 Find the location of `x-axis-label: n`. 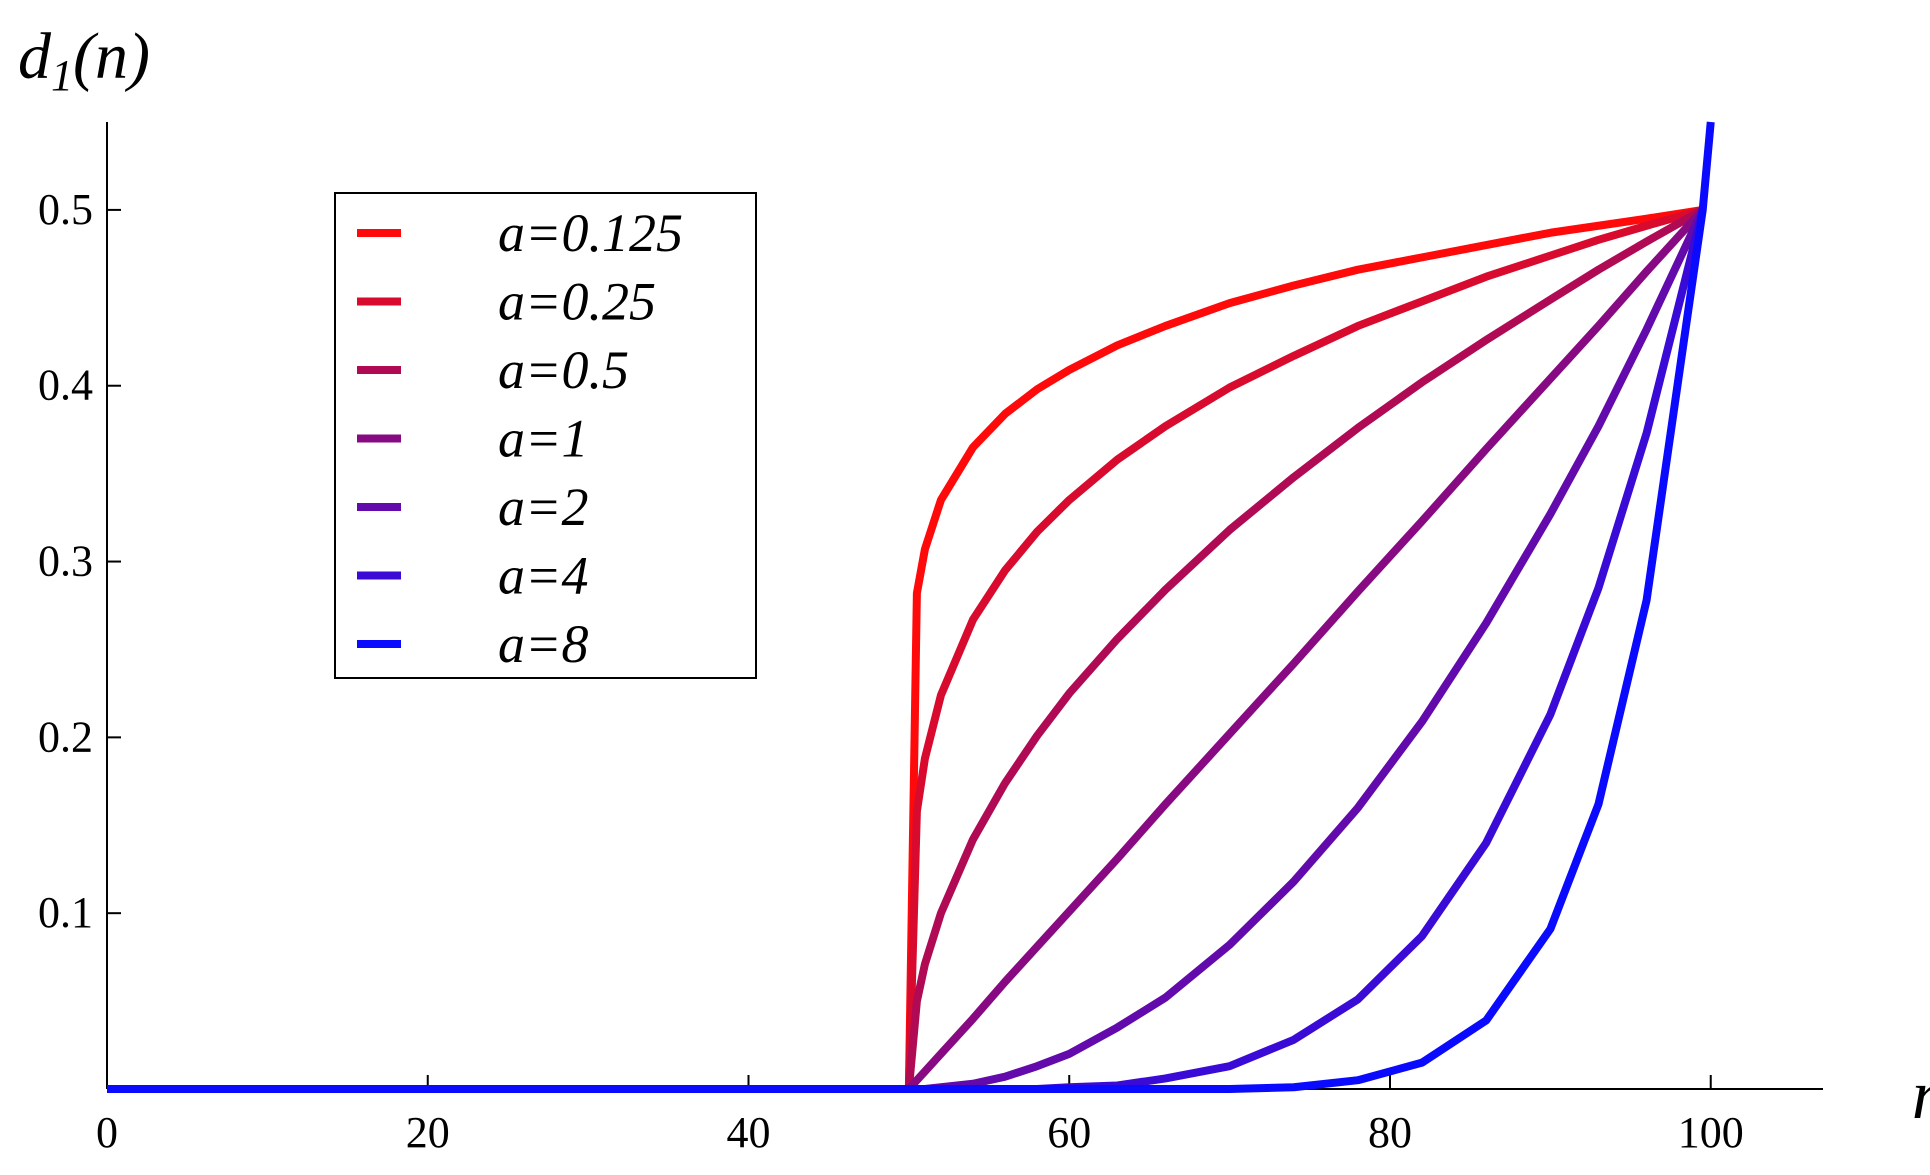

x-axis-label: n is located at coordinates (1921, 1095).